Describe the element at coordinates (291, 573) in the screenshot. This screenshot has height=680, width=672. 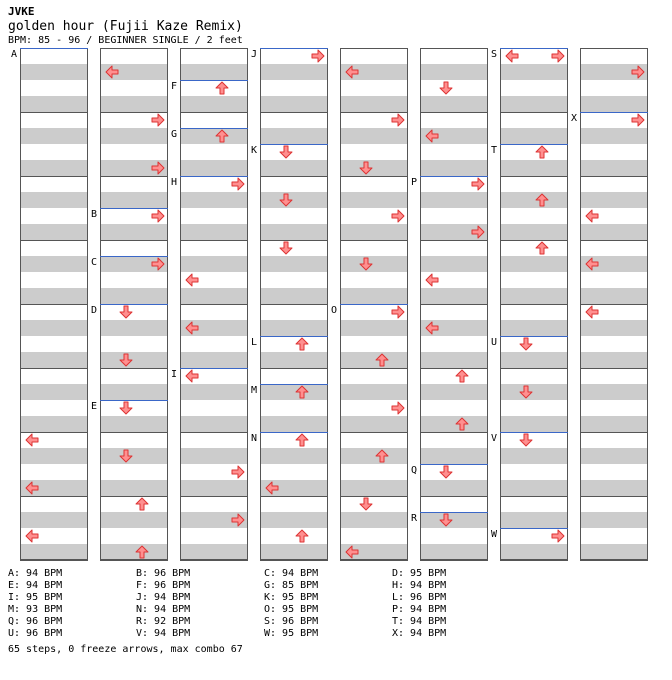
I see `bpm-segment: C: 94 BPM` at that location.